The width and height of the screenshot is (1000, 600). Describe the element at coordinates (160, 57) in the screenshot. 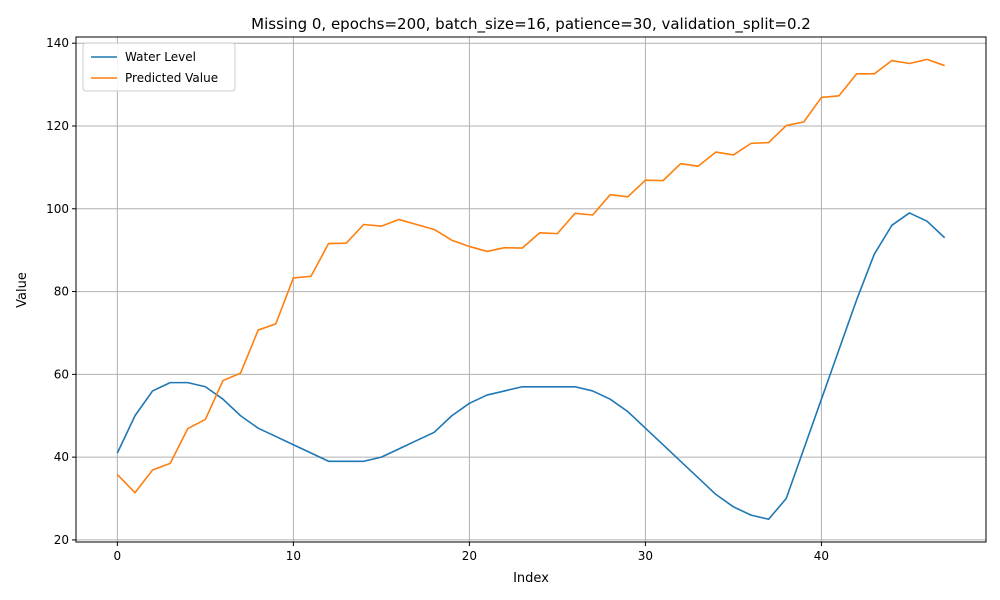

I see `legend-label-0: Water Level` at that location.